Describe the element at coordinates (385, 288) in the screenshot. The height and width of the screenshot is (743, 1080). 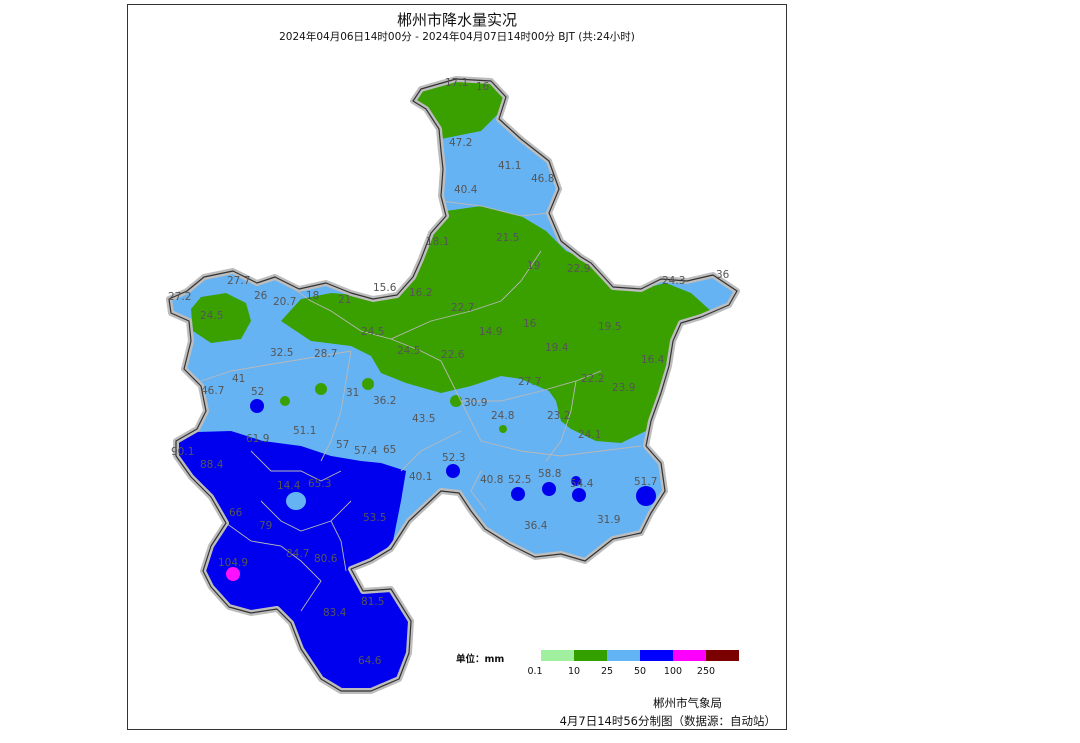
I see `station-label: 15.6` at that location.